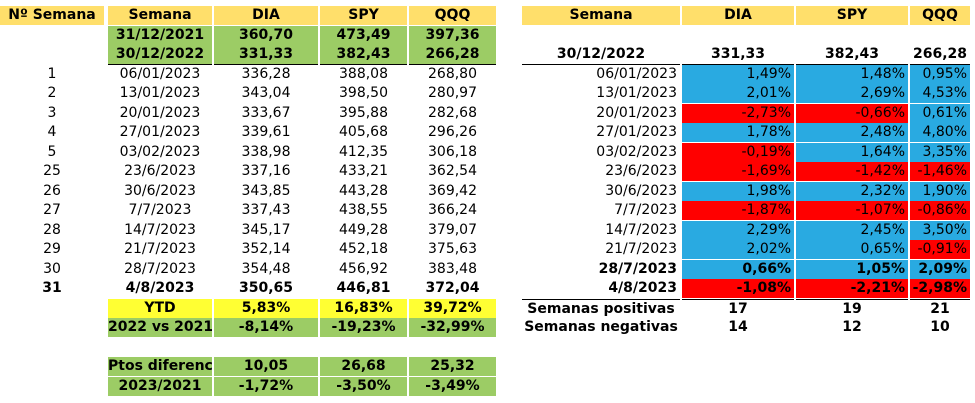 The height and width of the screenshot is (403, 975). I want to click on price-cell: 23/6/2023, so click(160, 171).